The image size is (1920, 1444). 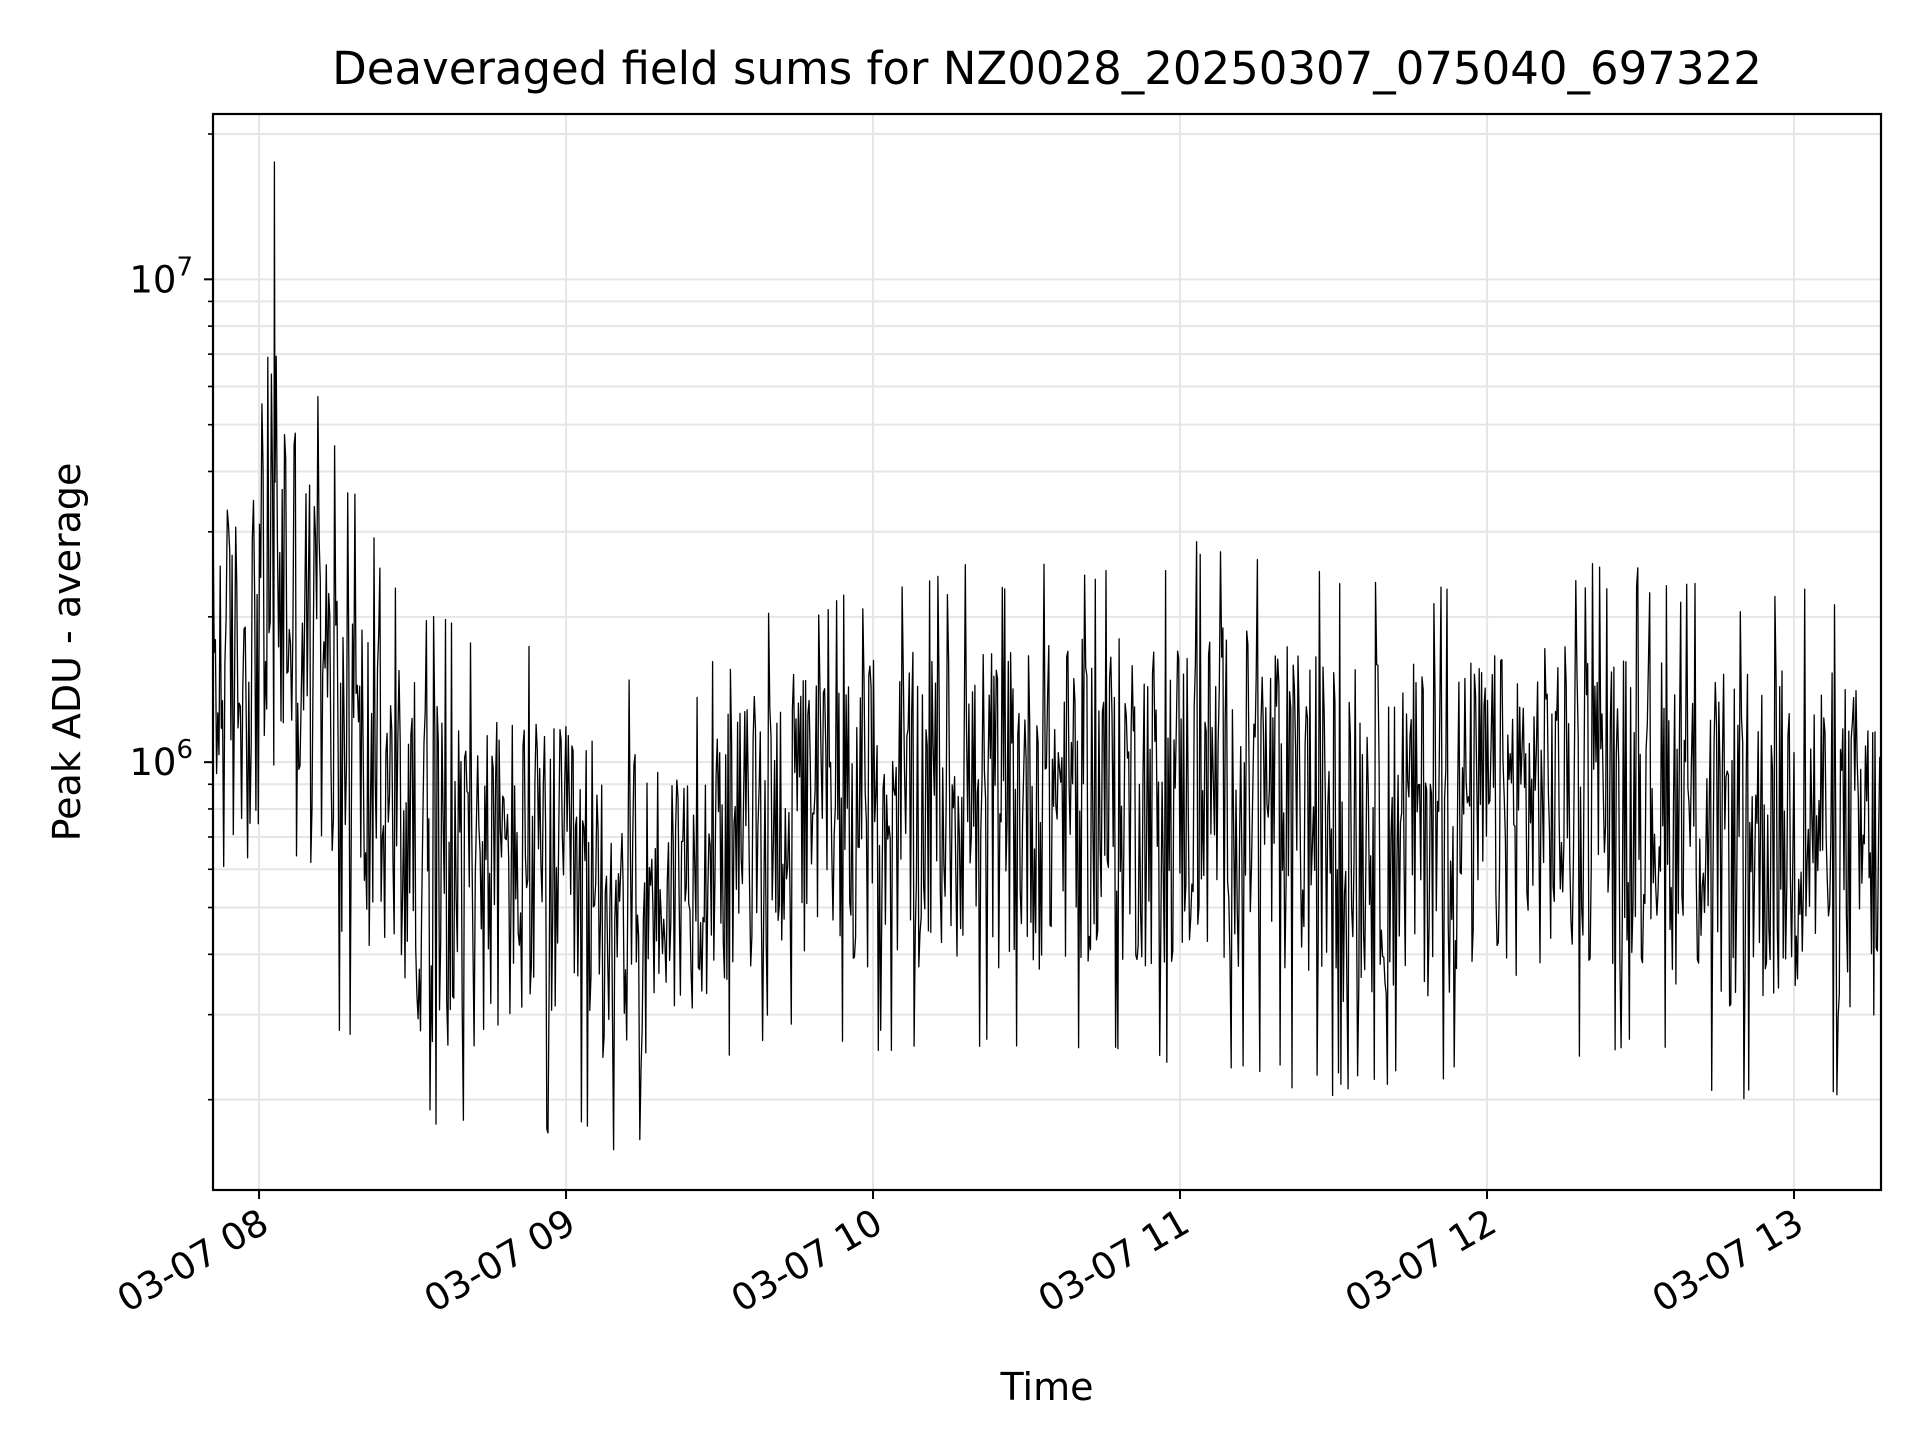 I want to click on x-axis-label: Time, so click(x=1047, y=1387).